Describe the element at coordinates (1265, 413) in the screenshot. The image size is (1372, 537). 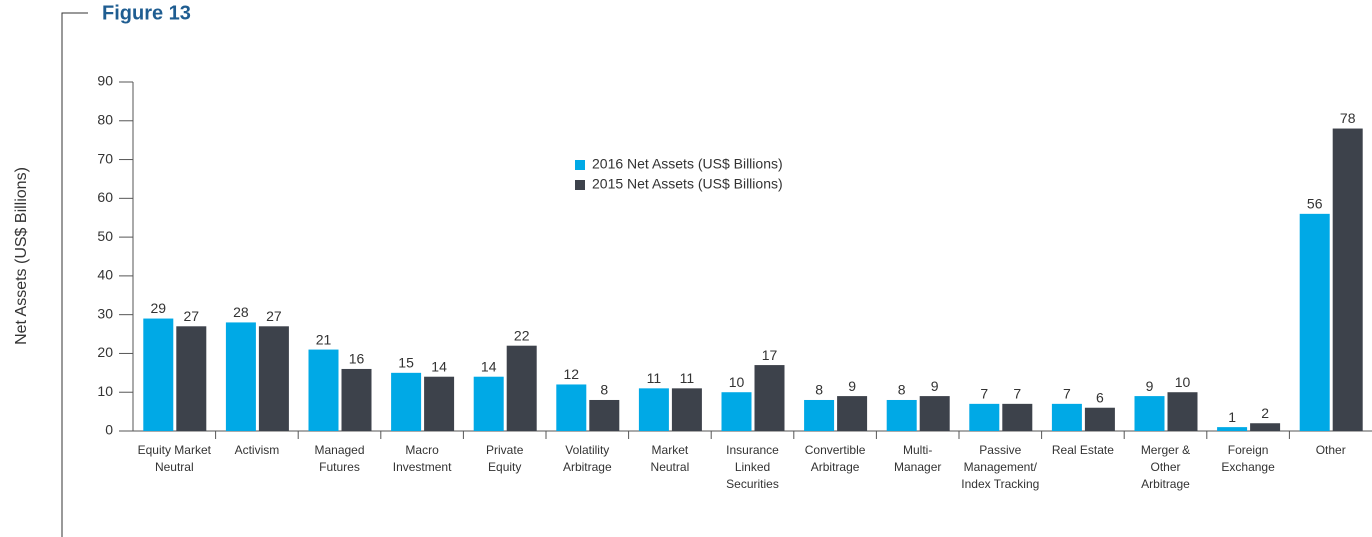
I see `data-label: 2` at that location.